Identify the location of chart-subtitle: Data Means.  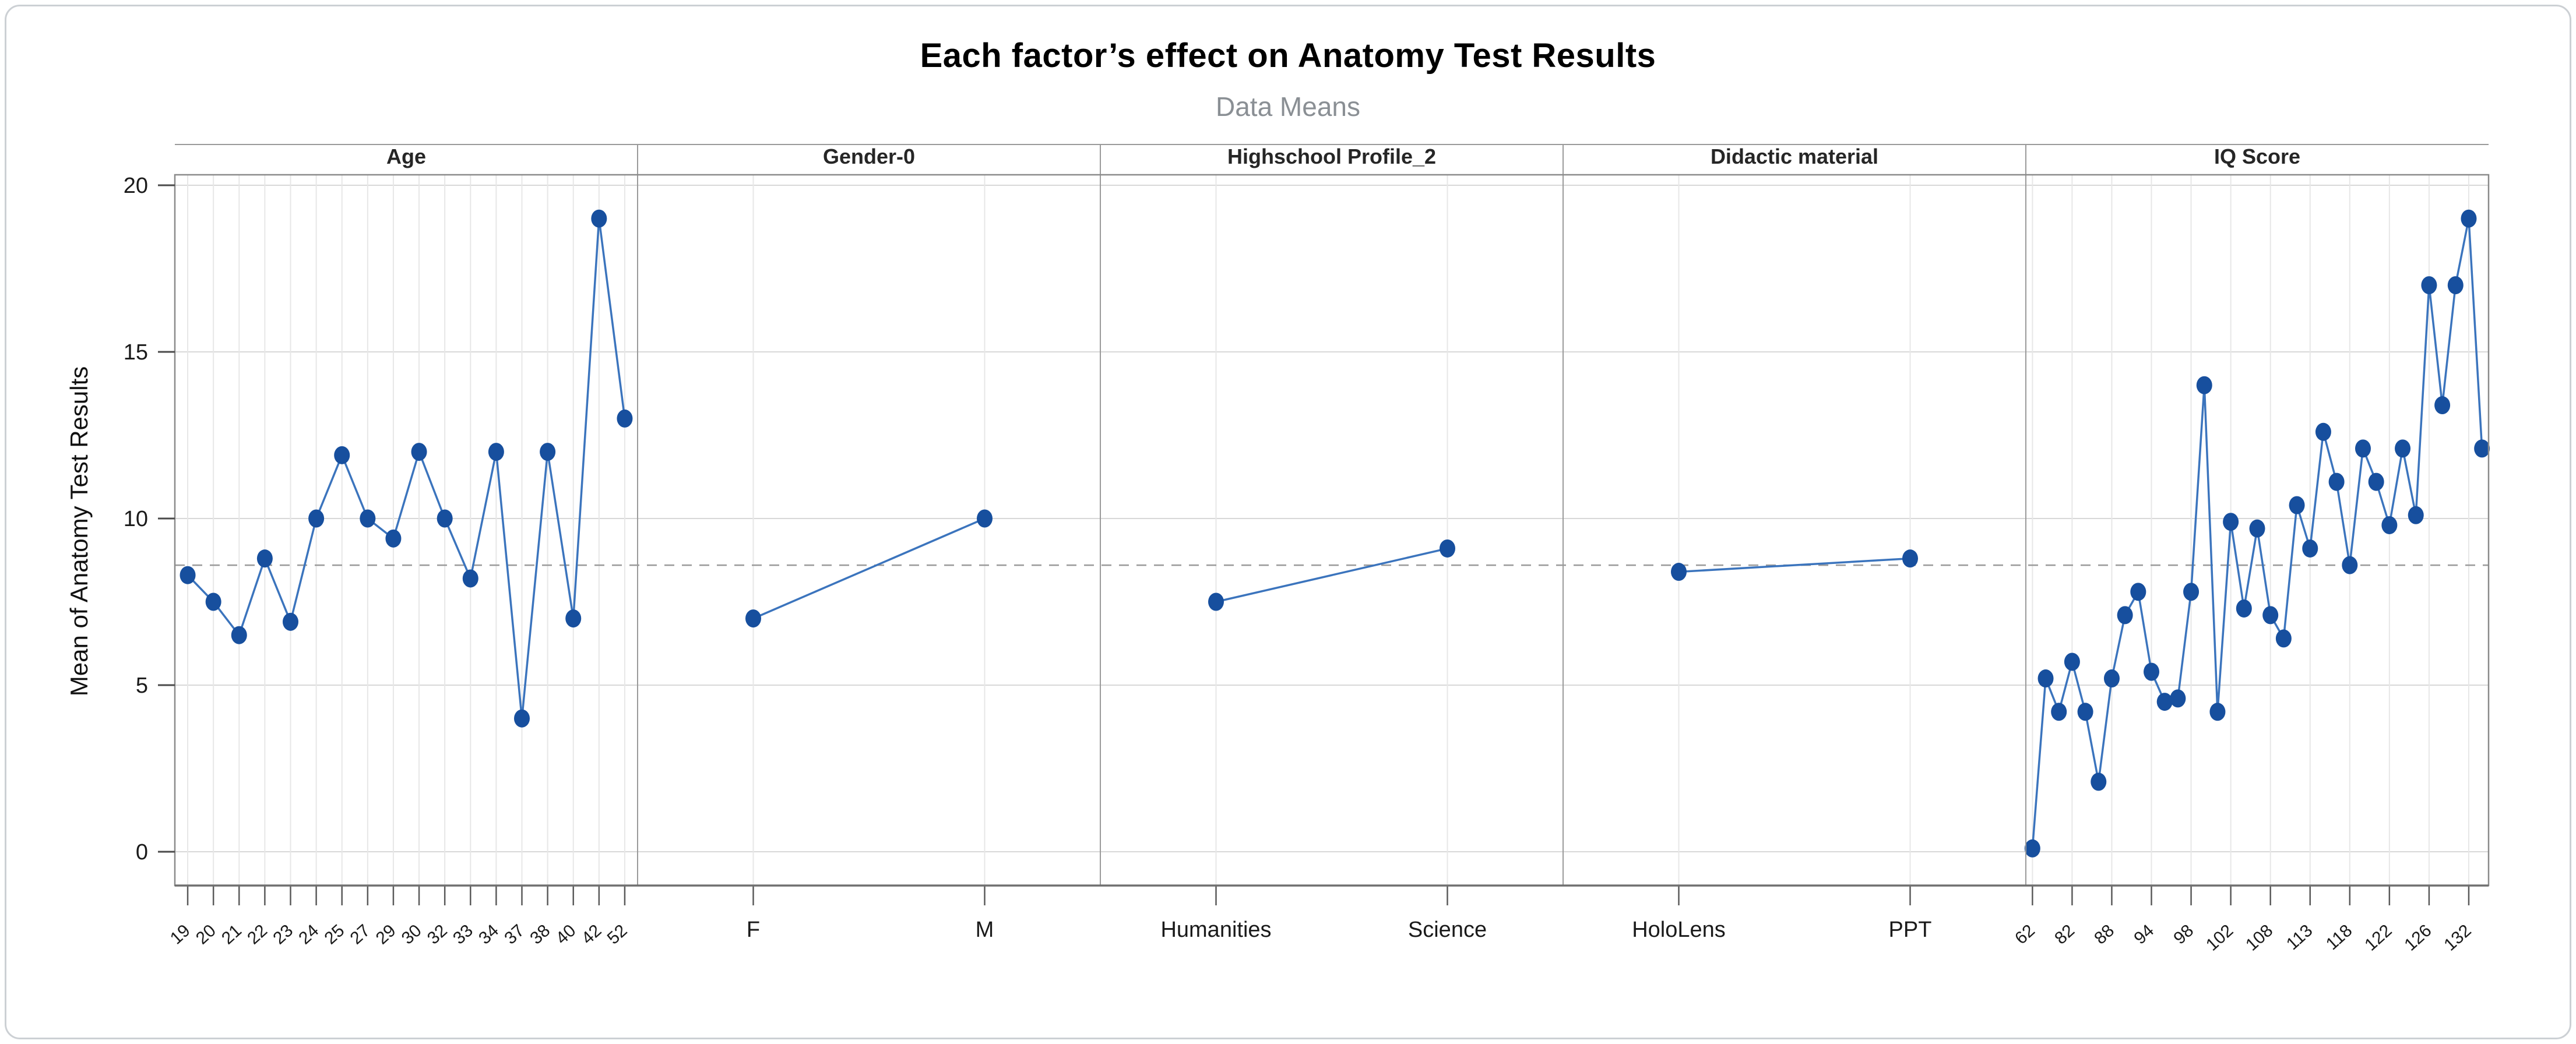
(1288, 106).